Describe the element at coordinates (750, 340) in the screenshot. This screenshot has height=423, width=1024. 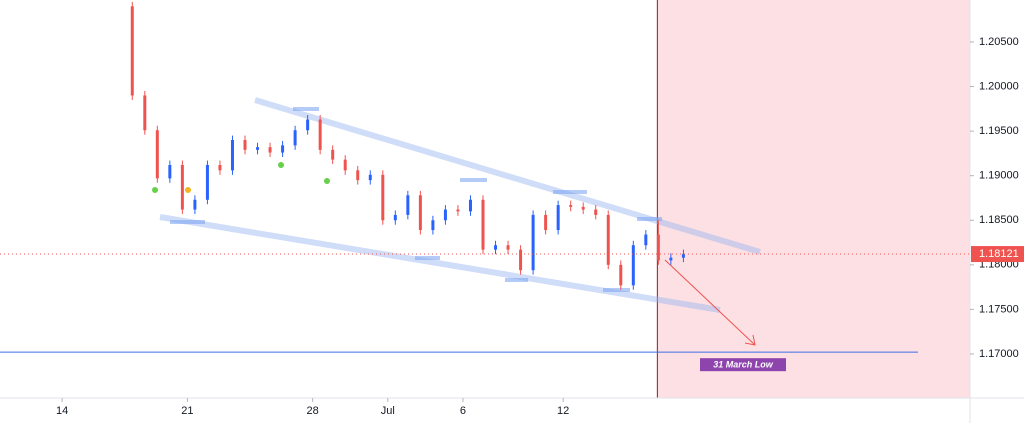
I see `arrow-head` at that location.